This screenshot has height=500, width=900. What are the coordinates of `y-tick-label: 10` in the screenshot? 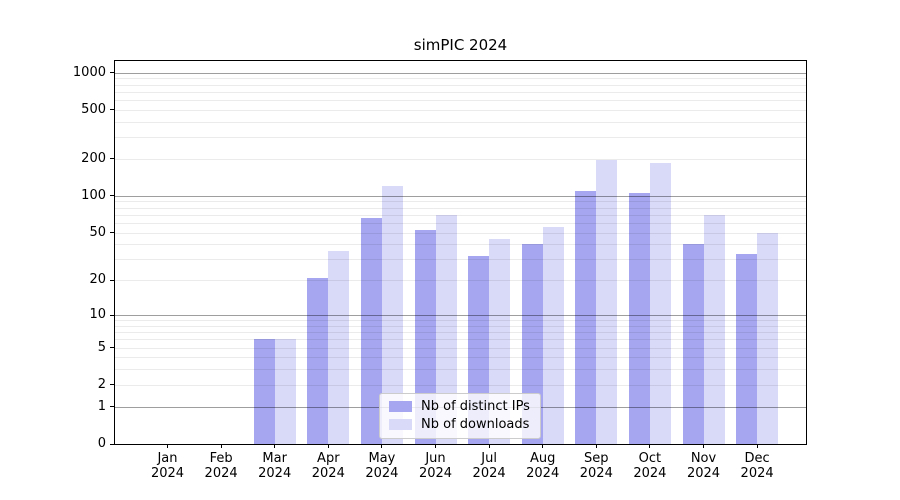 It's located at (97, 315).